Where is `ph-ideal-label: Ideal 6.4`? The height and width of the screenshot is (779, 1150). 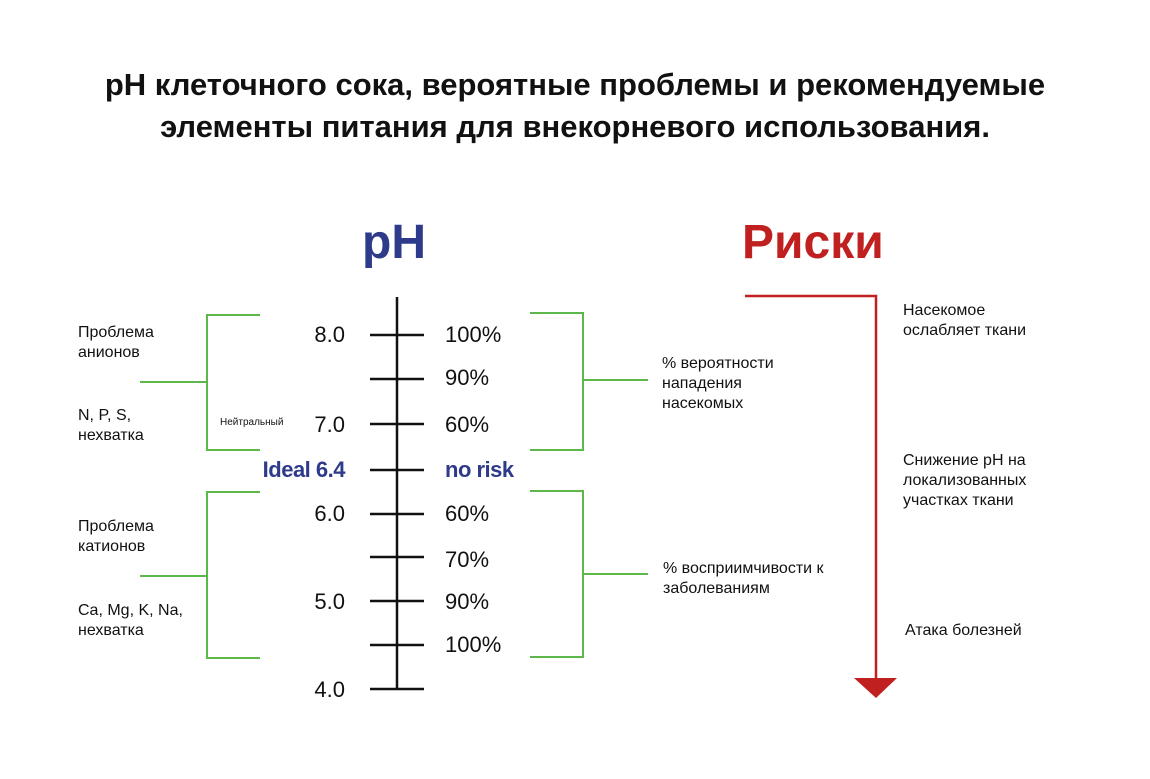
ph-ideal-label: Ideal 6.4 is located at coordinates (304, 469).